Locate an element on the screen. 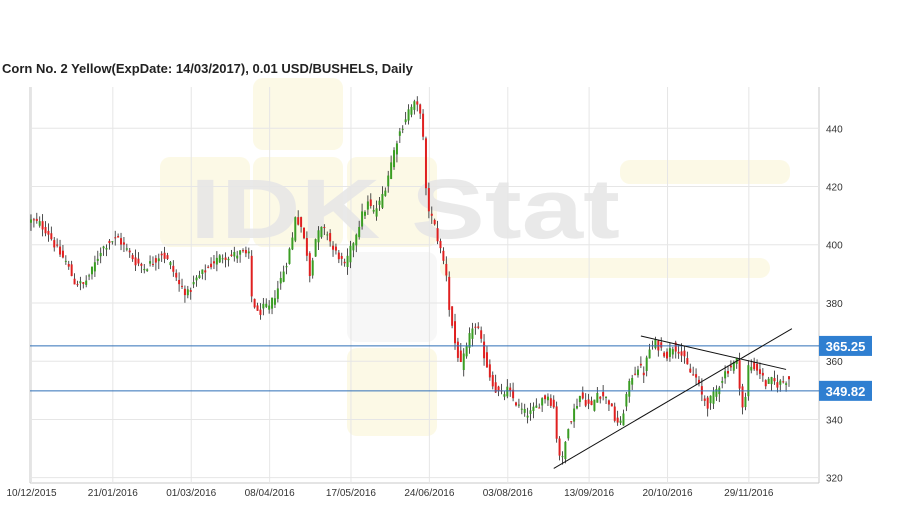 Image resolution: width=909 pixels, height=509 pixels. level-value: 365.25 is located at coordinates (846, 346).